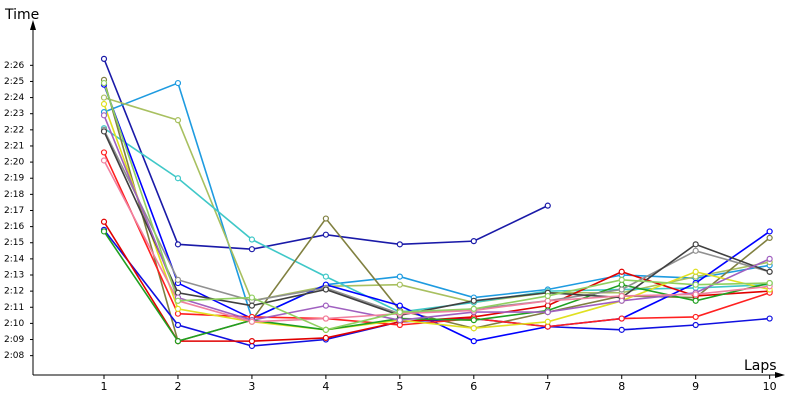  I want to click on x-tick-label: 6, so click(473, 386).